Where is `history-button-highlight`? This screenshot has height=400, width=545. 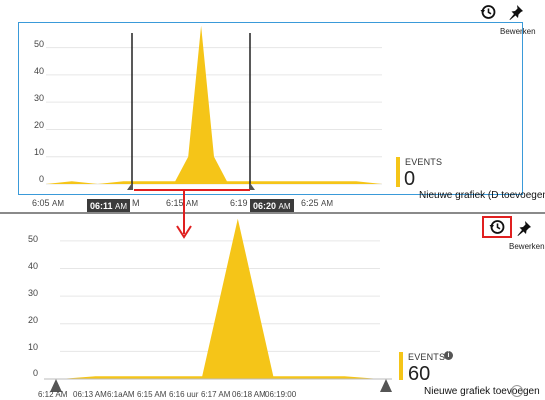 history-button-highlight is located at coordinates (497, 227).